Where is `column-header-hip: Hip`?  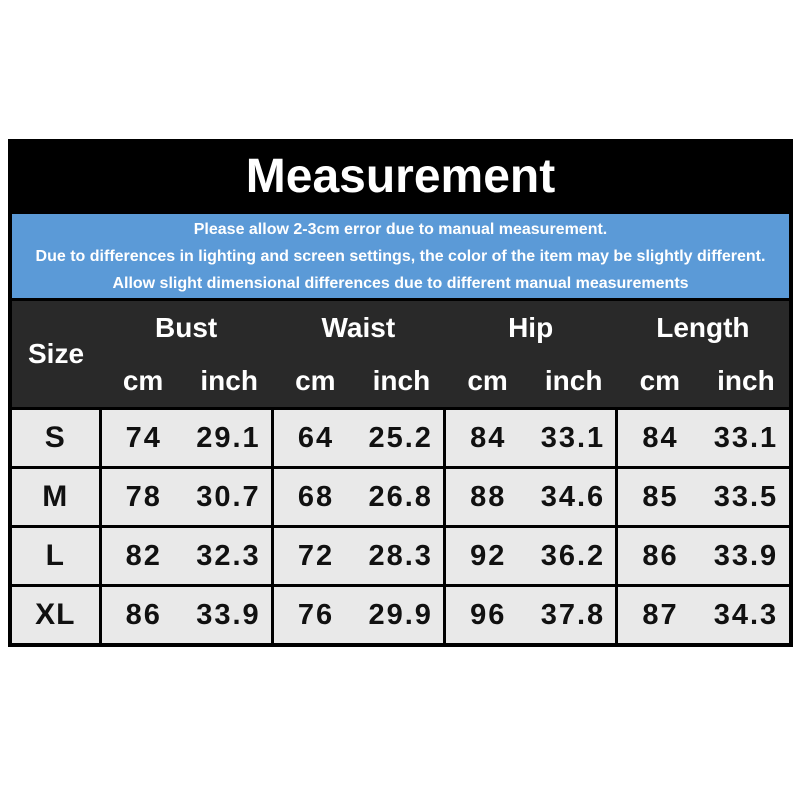
column-header-hip: Hip is located at coordinates (530, 327).